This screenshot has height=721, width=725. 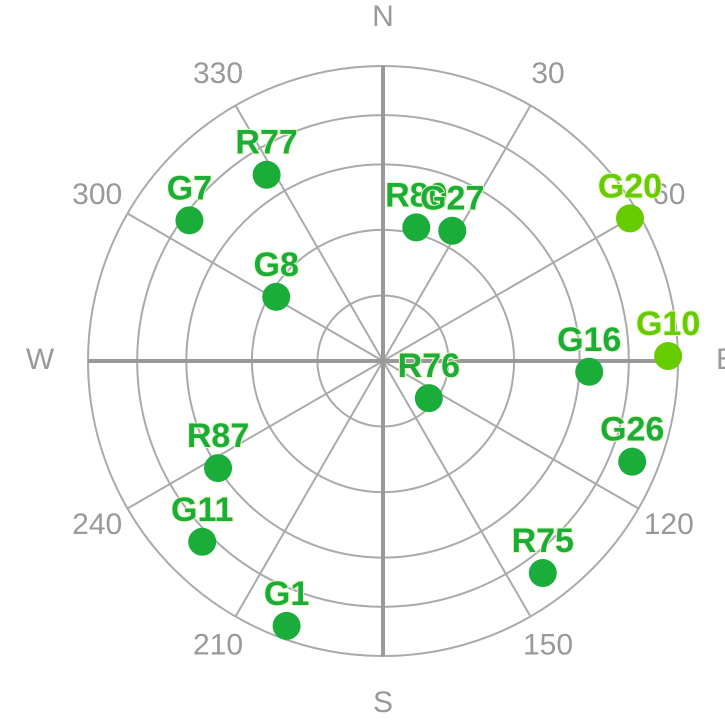 What do you see at coordinates (452, 199) in the screenshot?
I see `satellite-label: G27` at bounding box center [452, 199].